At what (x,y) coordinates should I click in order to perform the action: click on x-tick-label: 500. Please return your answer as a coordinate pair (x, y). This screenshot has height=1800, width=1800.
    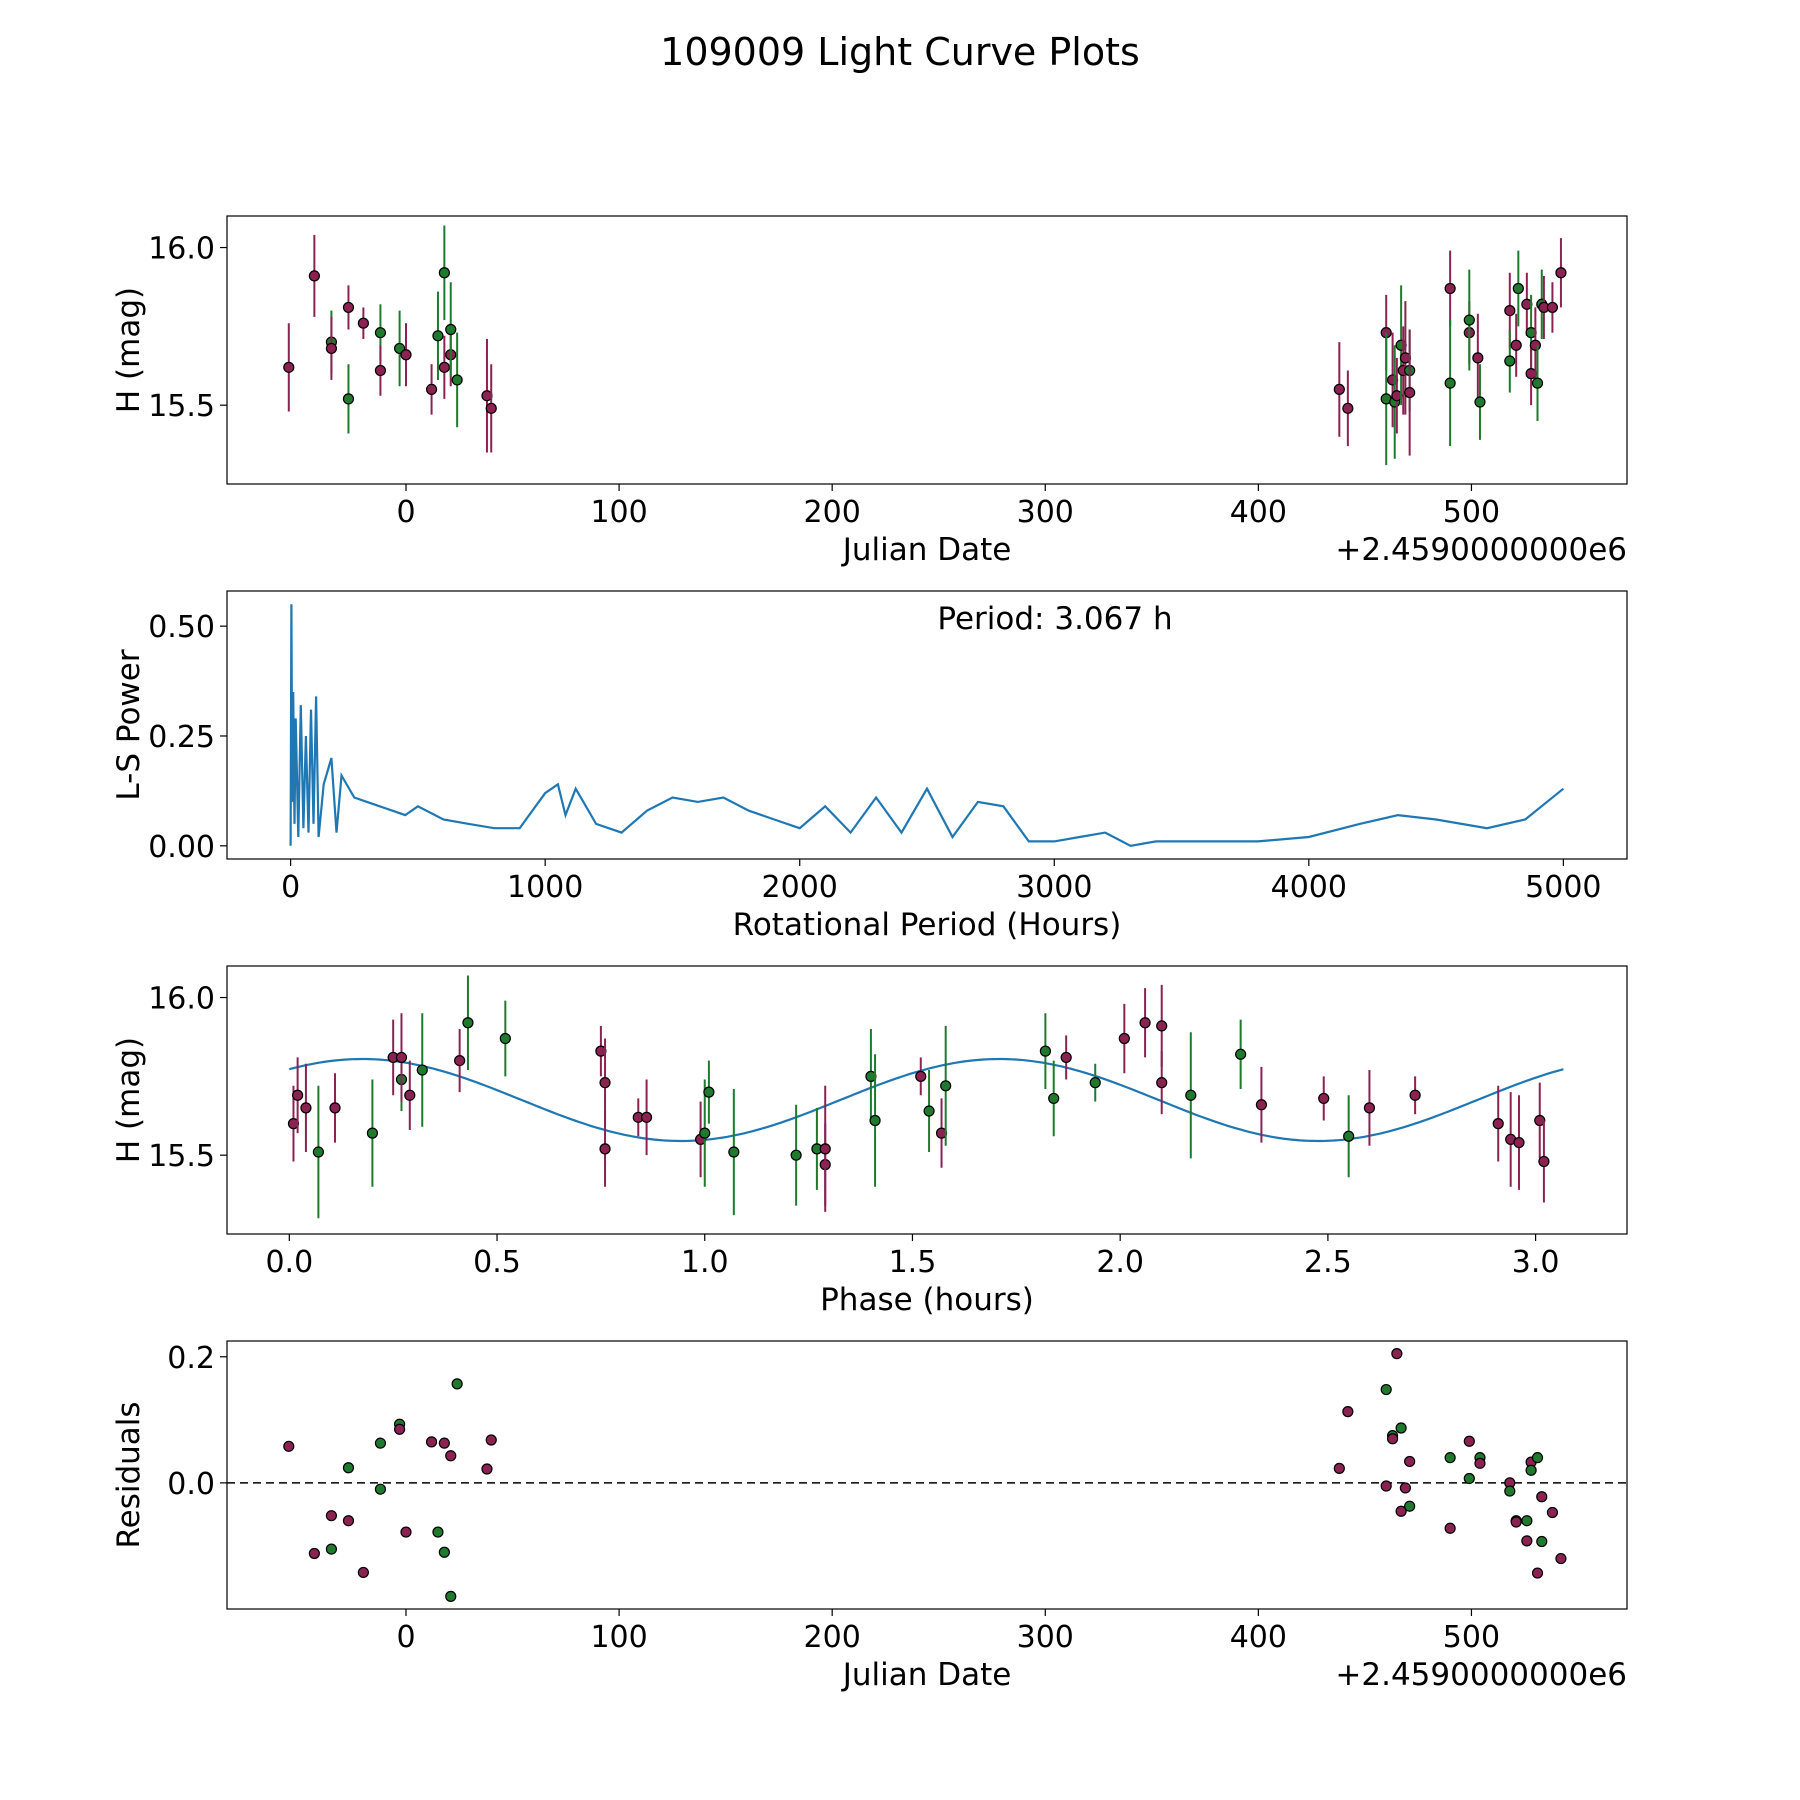
    Looking at the image, I should click on (1471, 512).